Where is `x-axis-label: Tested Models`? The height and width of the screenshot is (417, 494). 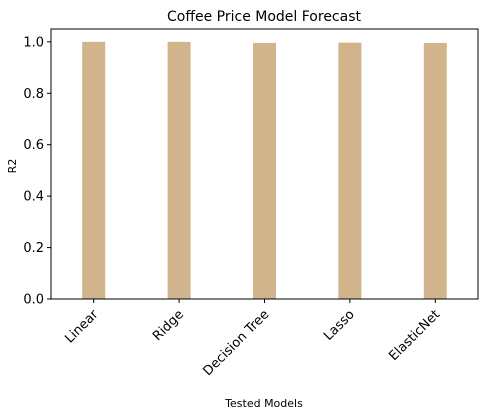
x-axis-label: Tested Models is located at coordinates (263, 403).